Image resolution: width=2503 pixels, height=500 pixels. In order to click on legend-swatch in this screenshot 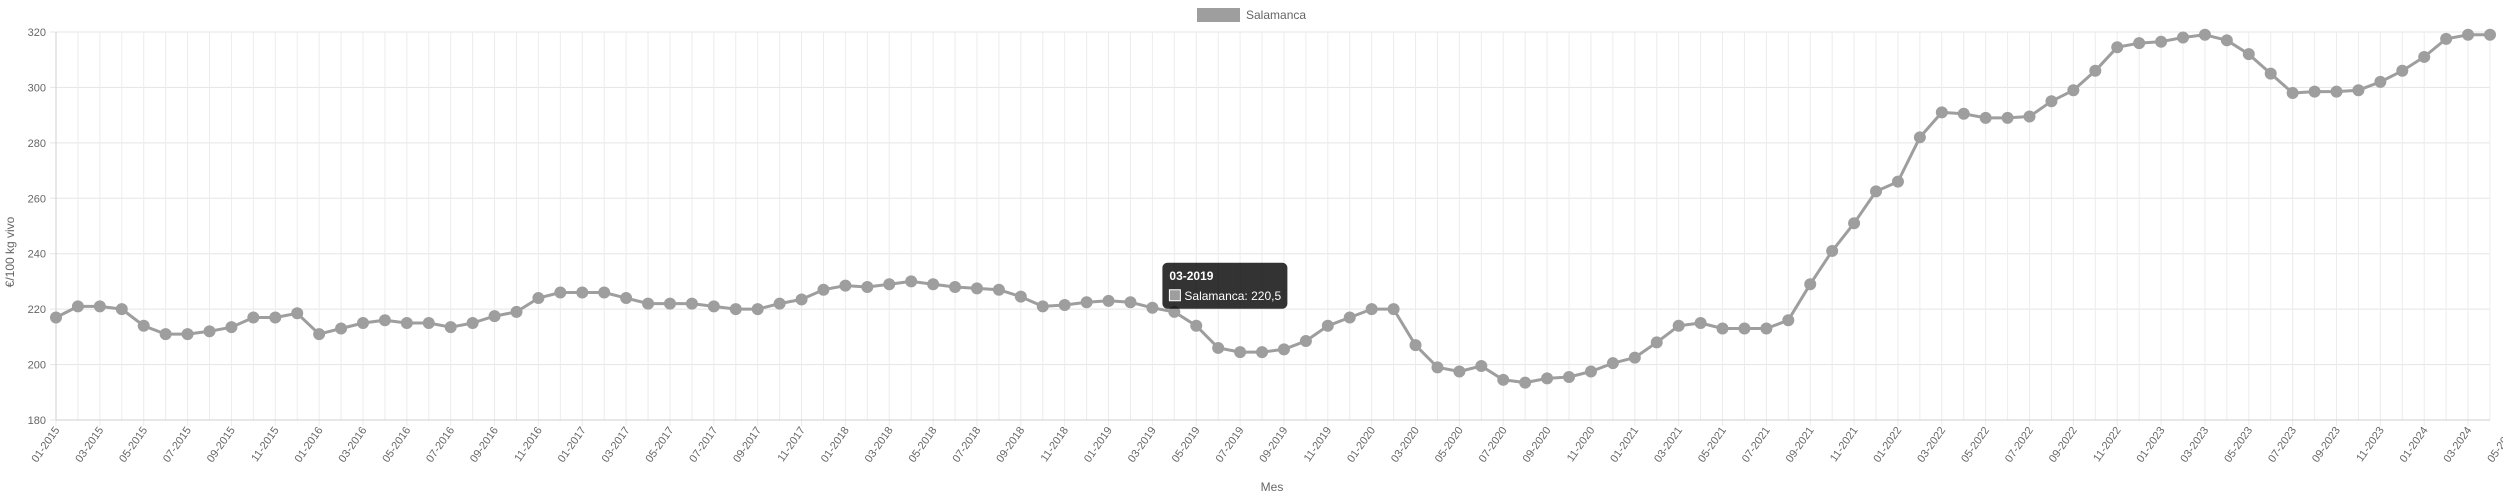, I will do `click(1218, 15)`.